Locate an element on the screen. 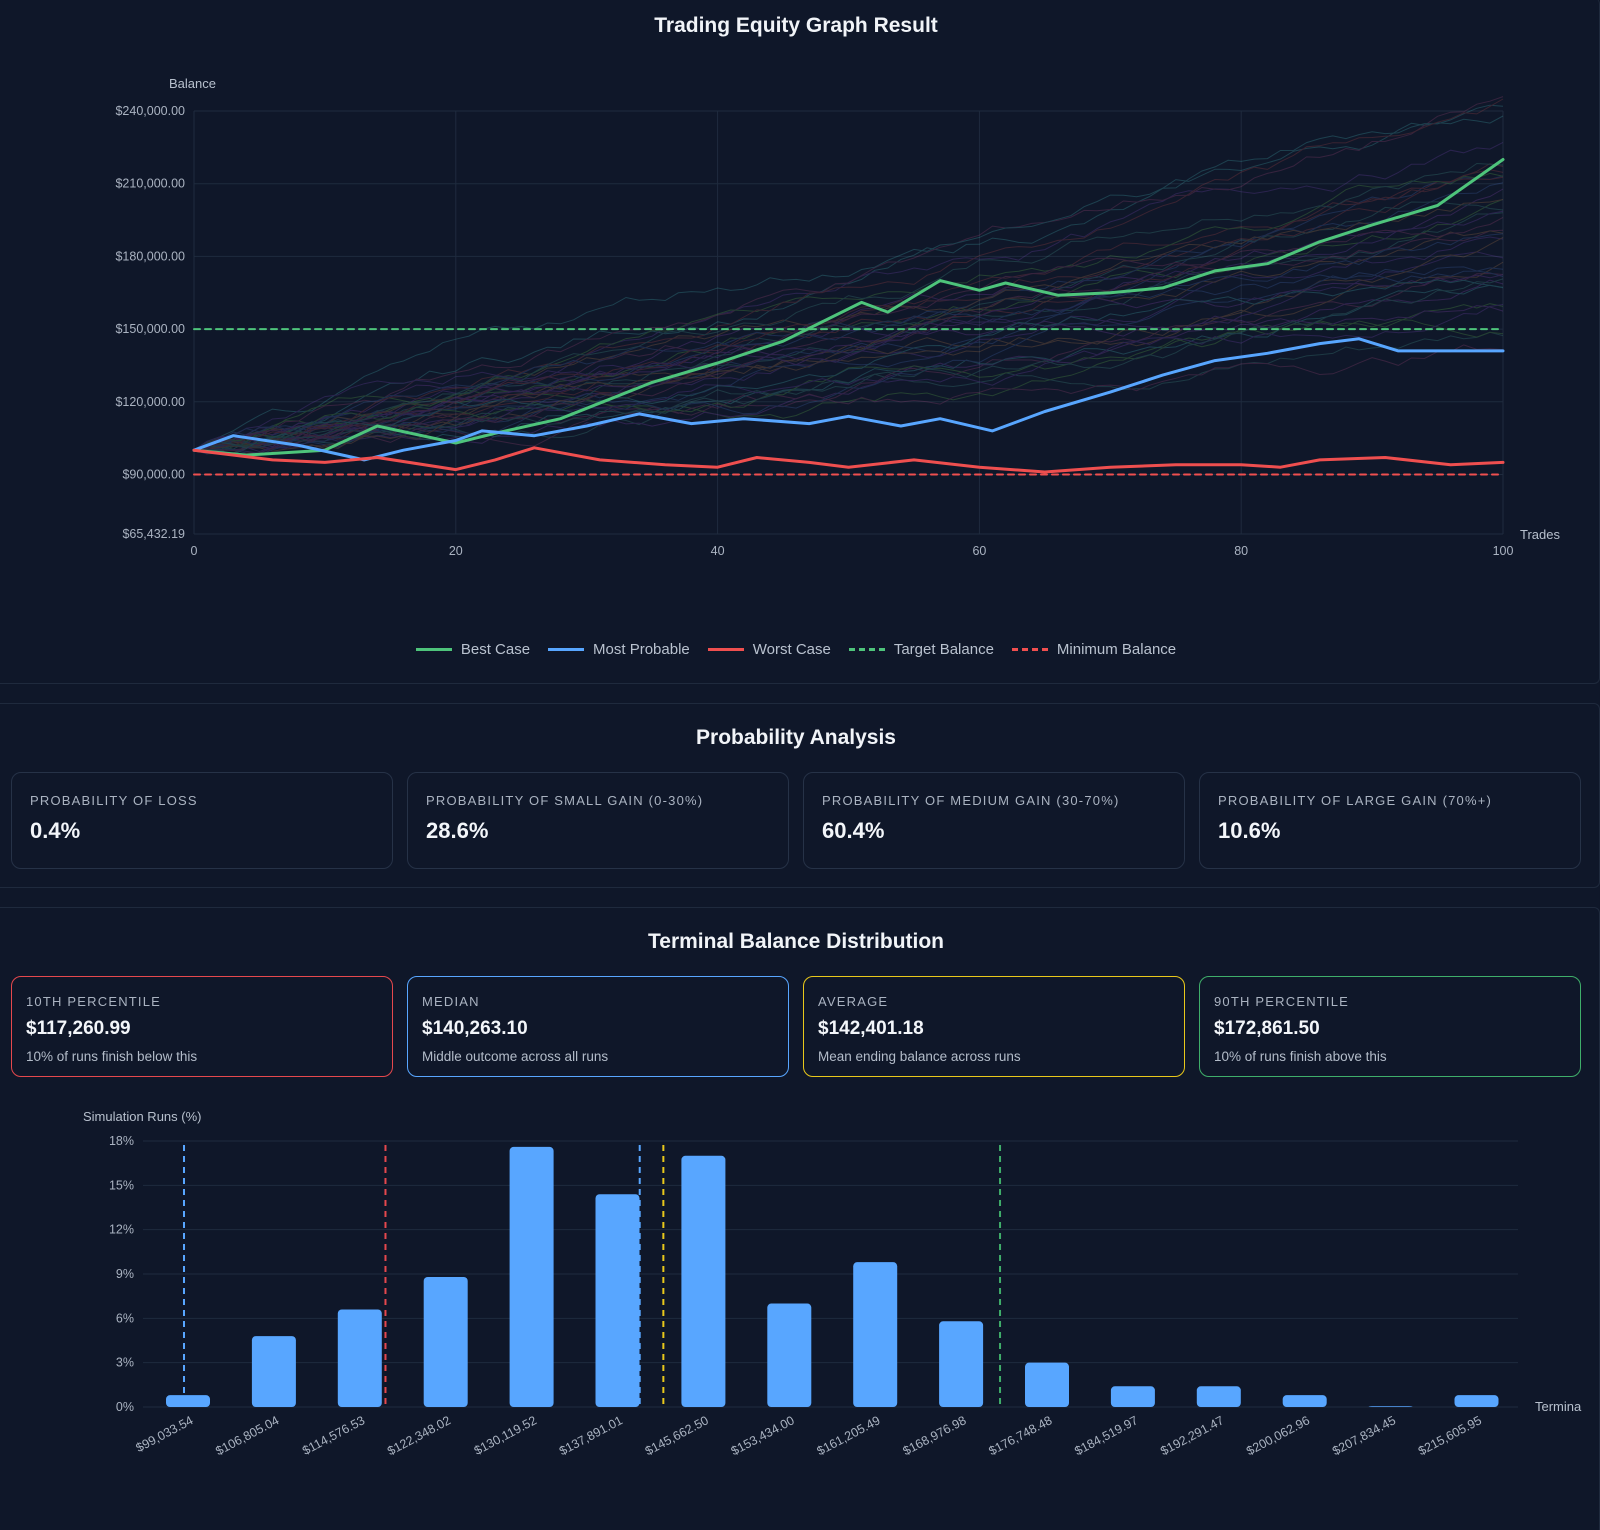 The height and width of the screenshot is (1530, 1600). x-tick-label: $99,033.54 is located at coordinates (165, 1434).